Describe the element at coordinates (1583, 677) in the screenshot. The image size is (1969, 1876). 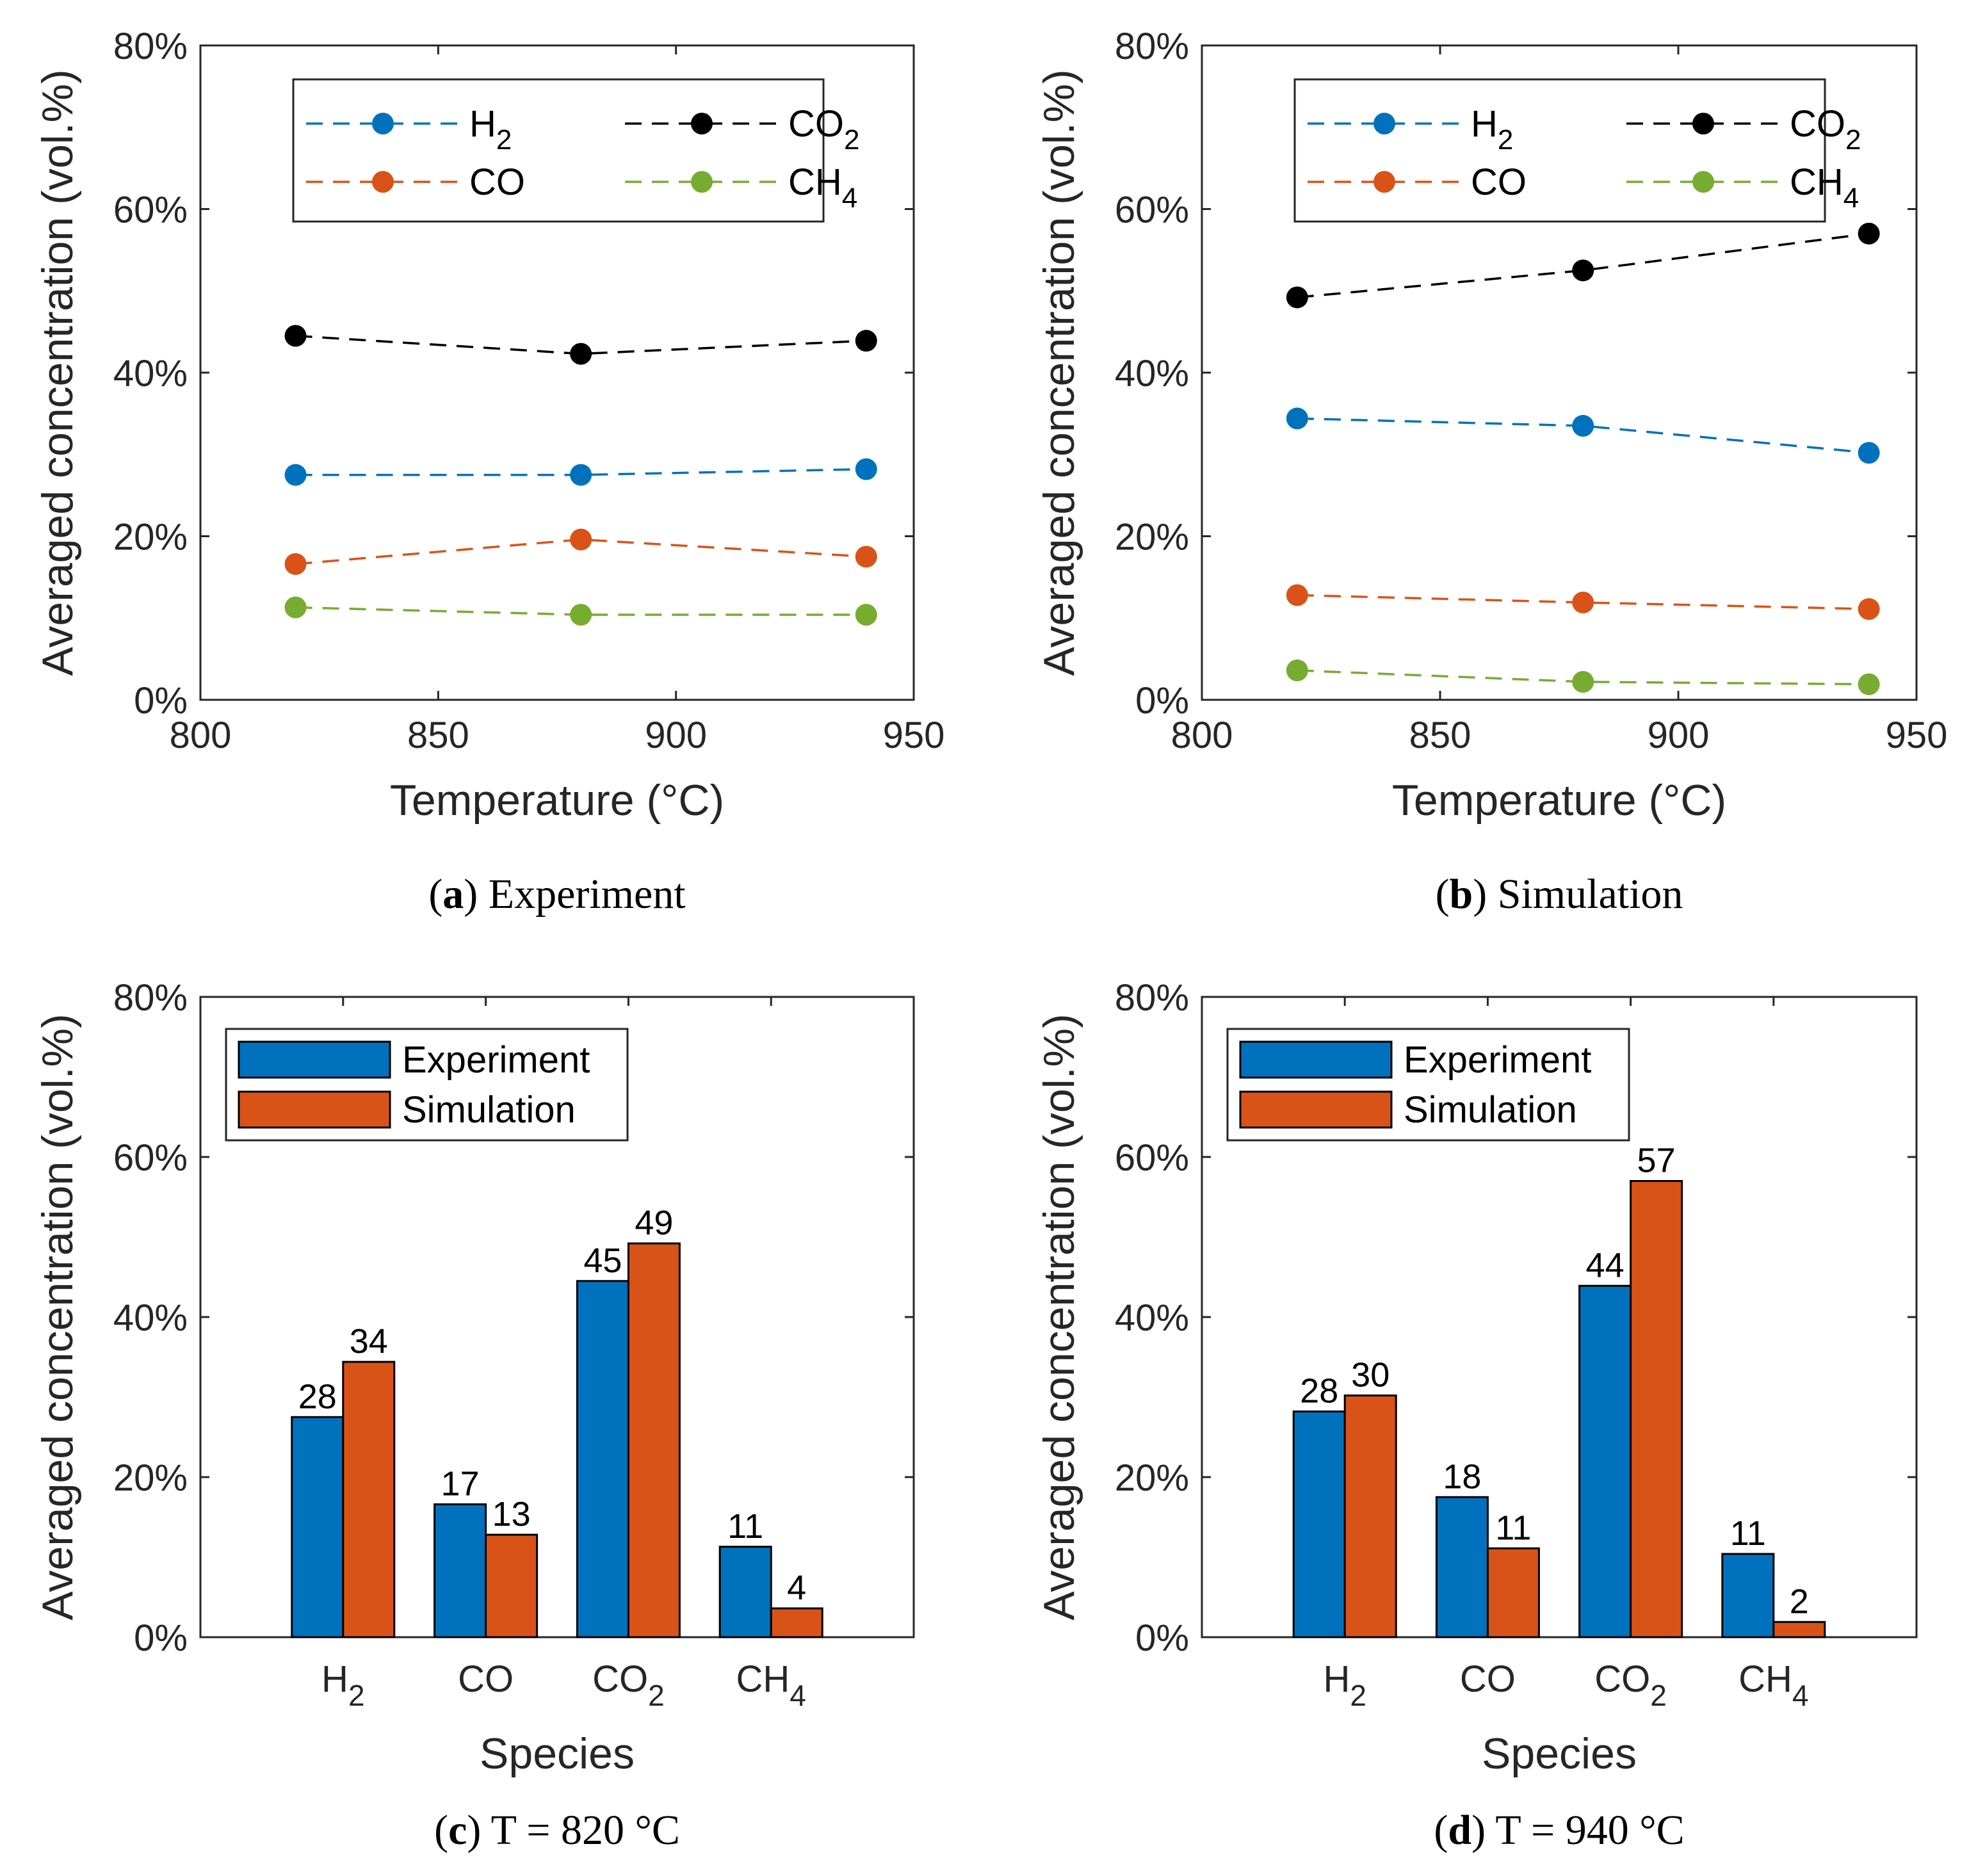
I see `series-line-ch4` at that location.